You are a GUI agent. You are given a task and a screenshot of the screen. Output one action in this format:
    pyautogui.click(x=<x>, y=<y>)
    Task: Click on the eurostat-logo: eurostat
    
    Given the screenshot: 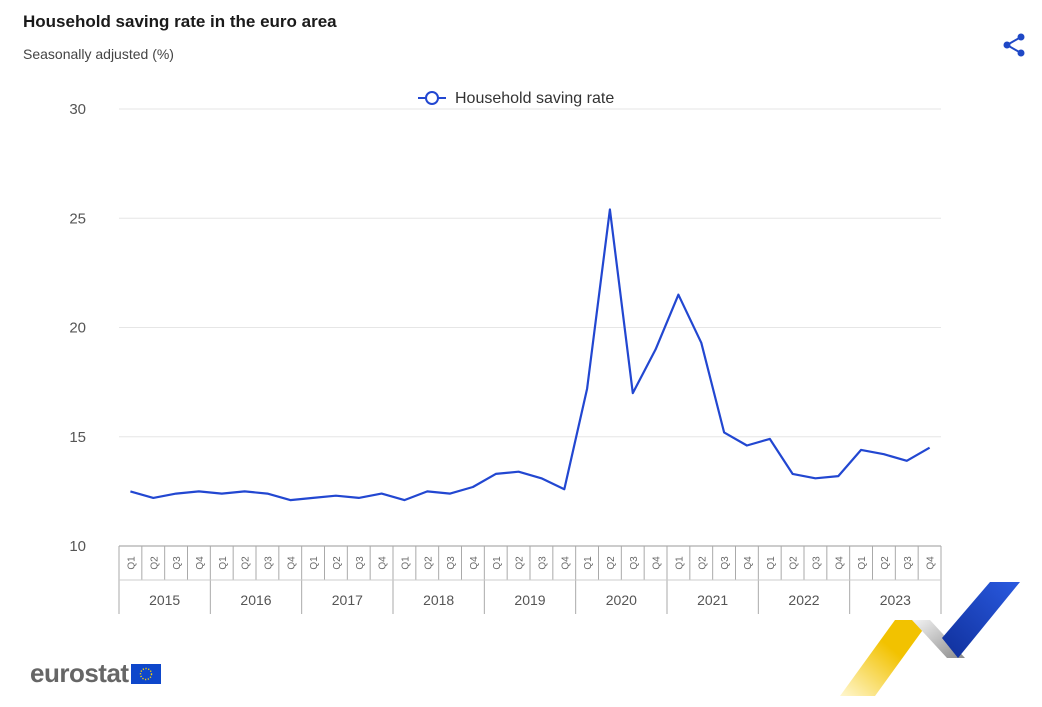 What is the action you would take?
    pyautogui.click(x=95, y=673)
    